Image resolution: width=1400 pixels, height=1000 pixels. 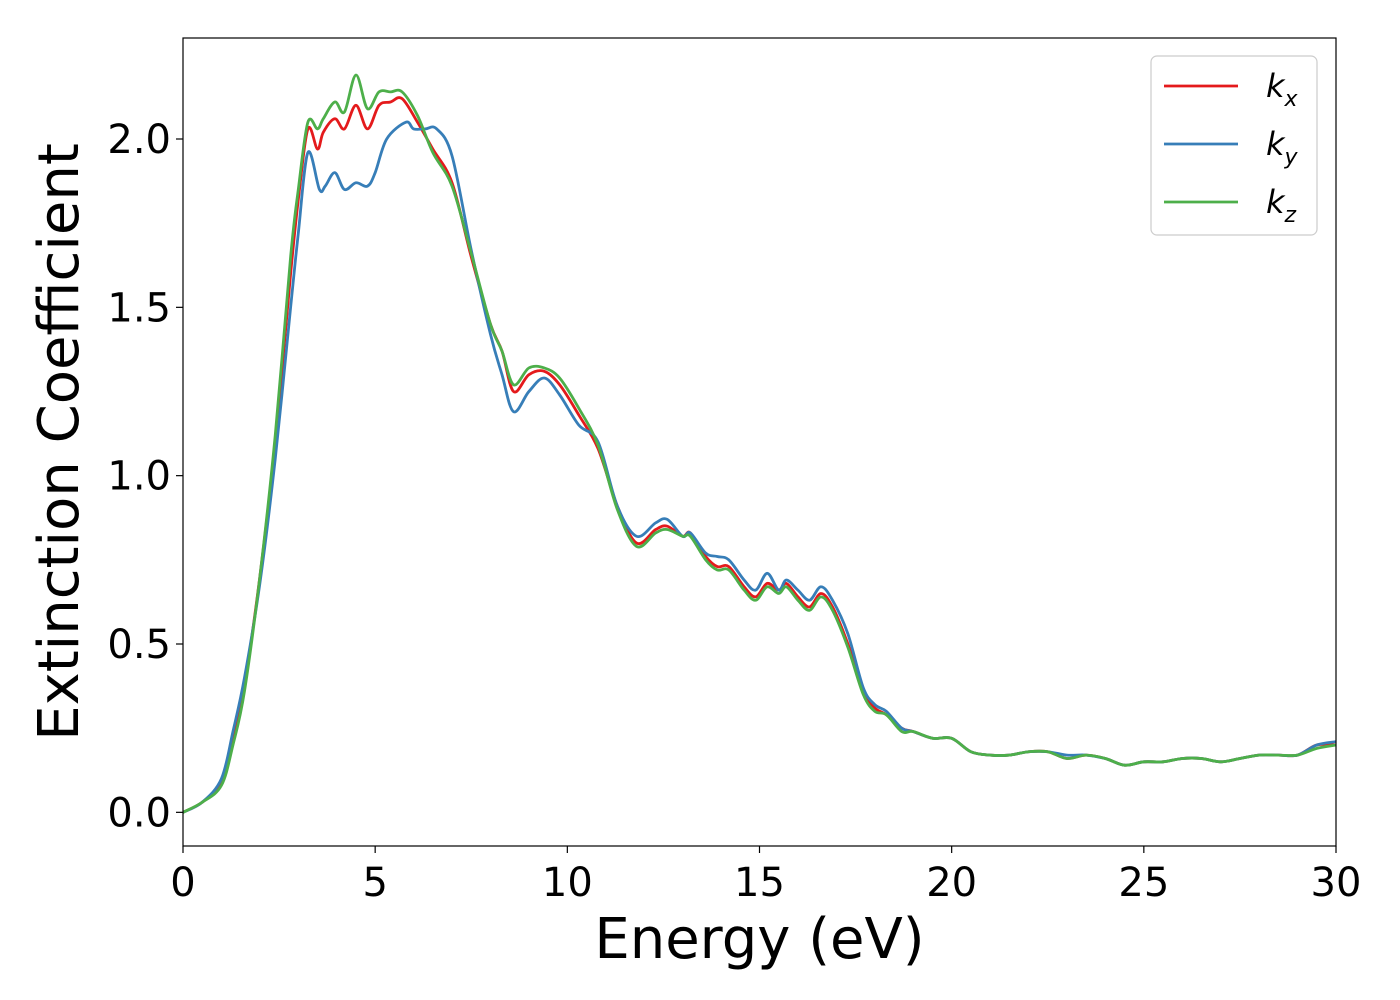 What do you see at coordinates (182, 883) in the screenshot?
I see `x-tick-label: 0` at bounding box center [182, 883].